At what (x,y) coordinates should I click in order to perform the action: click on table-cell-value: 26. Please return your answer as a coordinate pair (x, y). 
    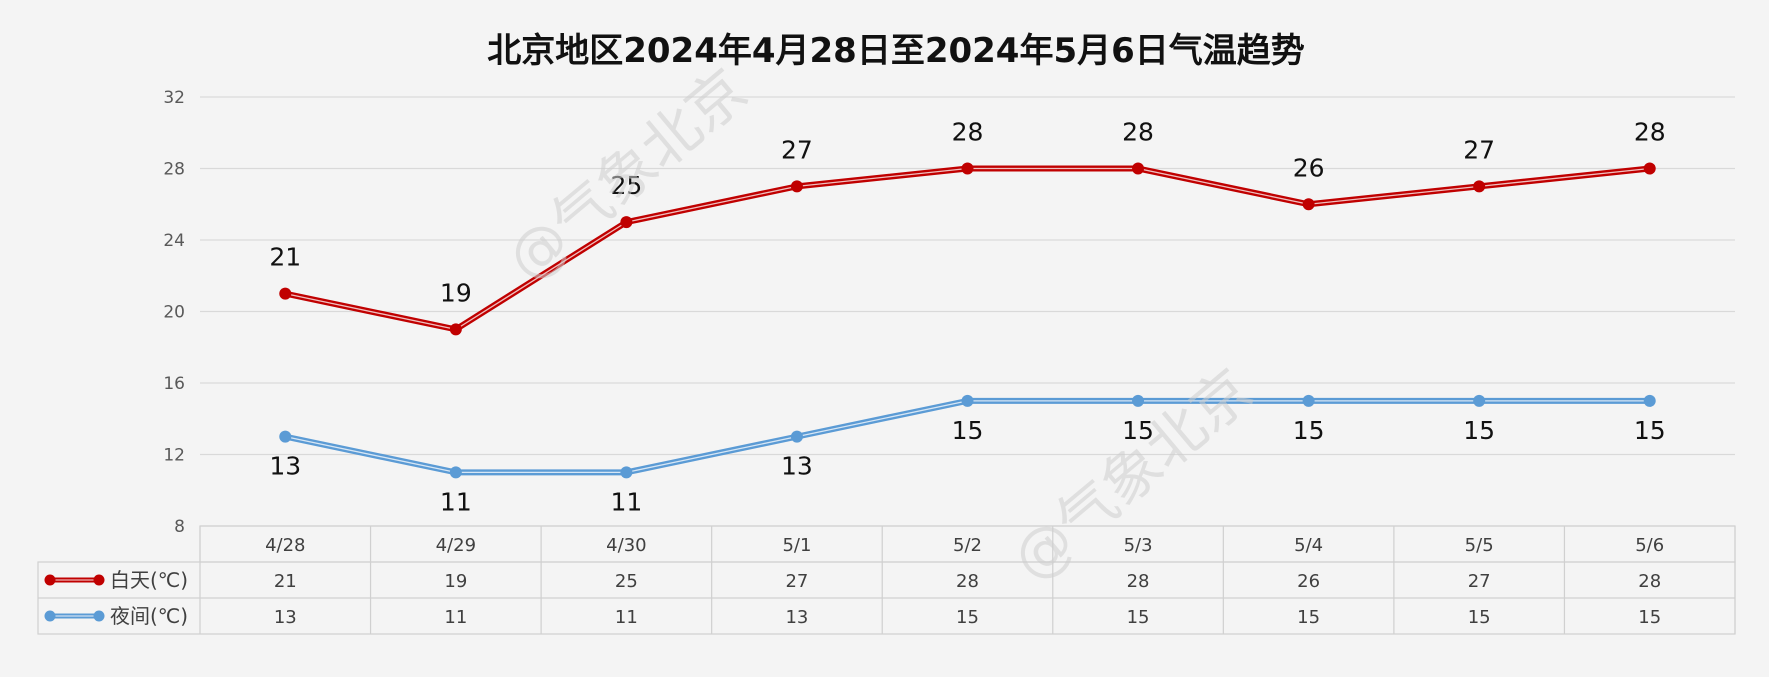
    Looking at the image, I should click on (1308, 581).